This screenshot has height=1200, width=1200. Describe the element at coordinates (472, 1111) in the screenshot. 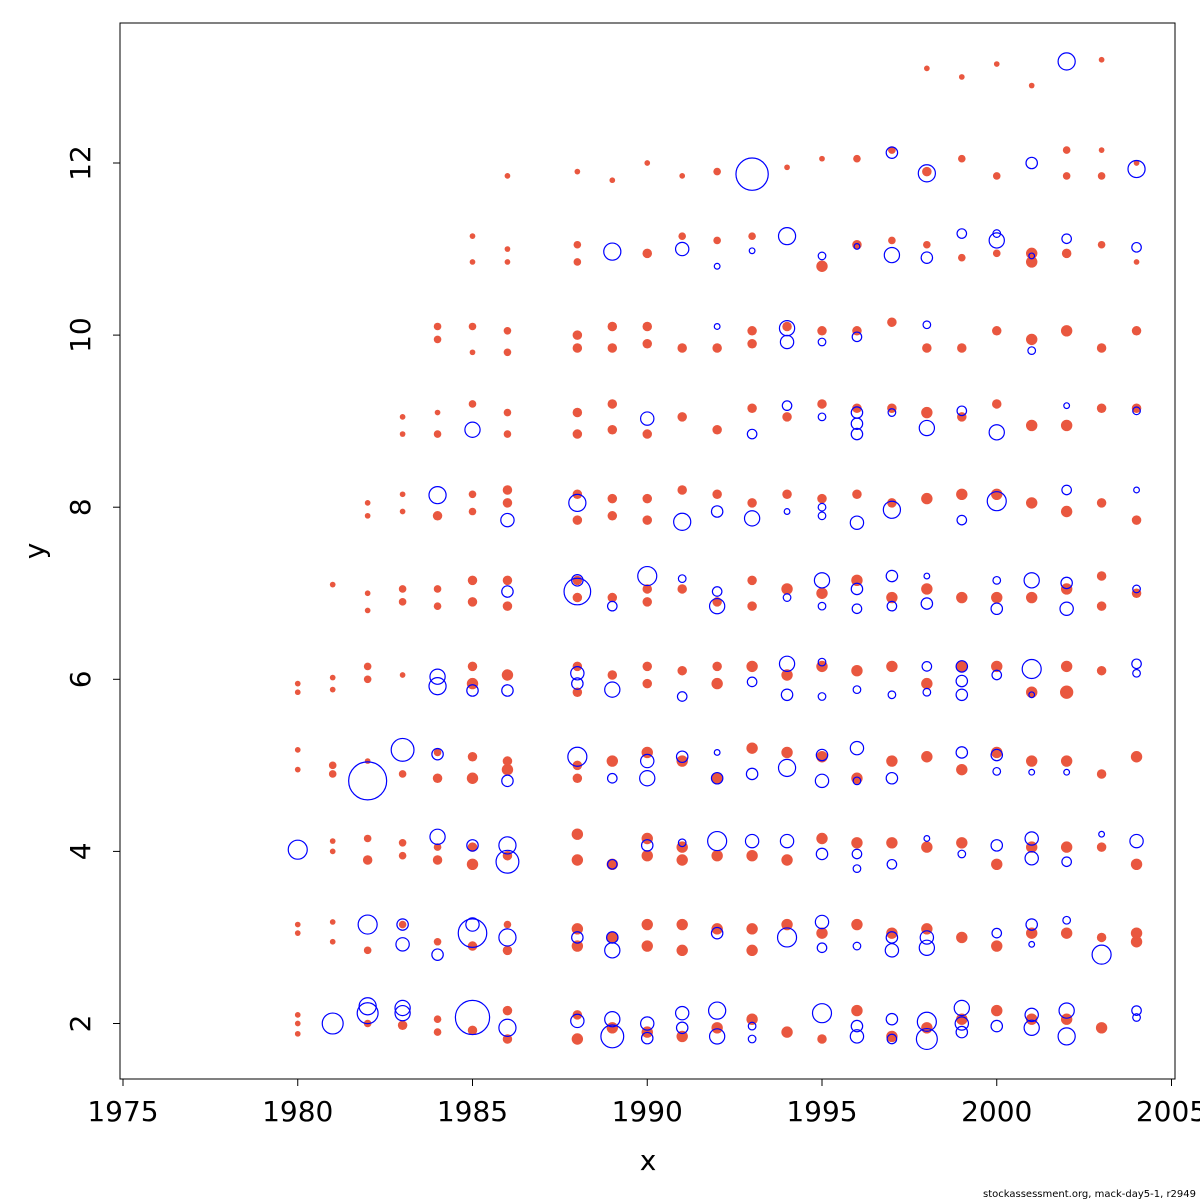

I see `x-tick-label: 1985` at that location.